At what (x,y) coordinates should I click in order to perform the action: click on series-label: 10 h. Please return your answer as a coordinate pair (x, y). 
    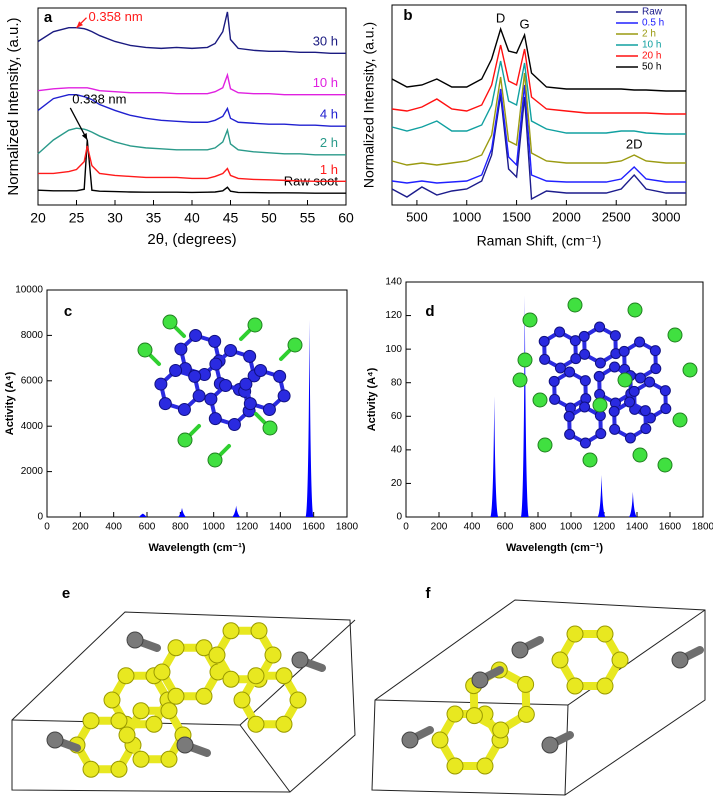
    Looking at the image, I should click on (325, 82).